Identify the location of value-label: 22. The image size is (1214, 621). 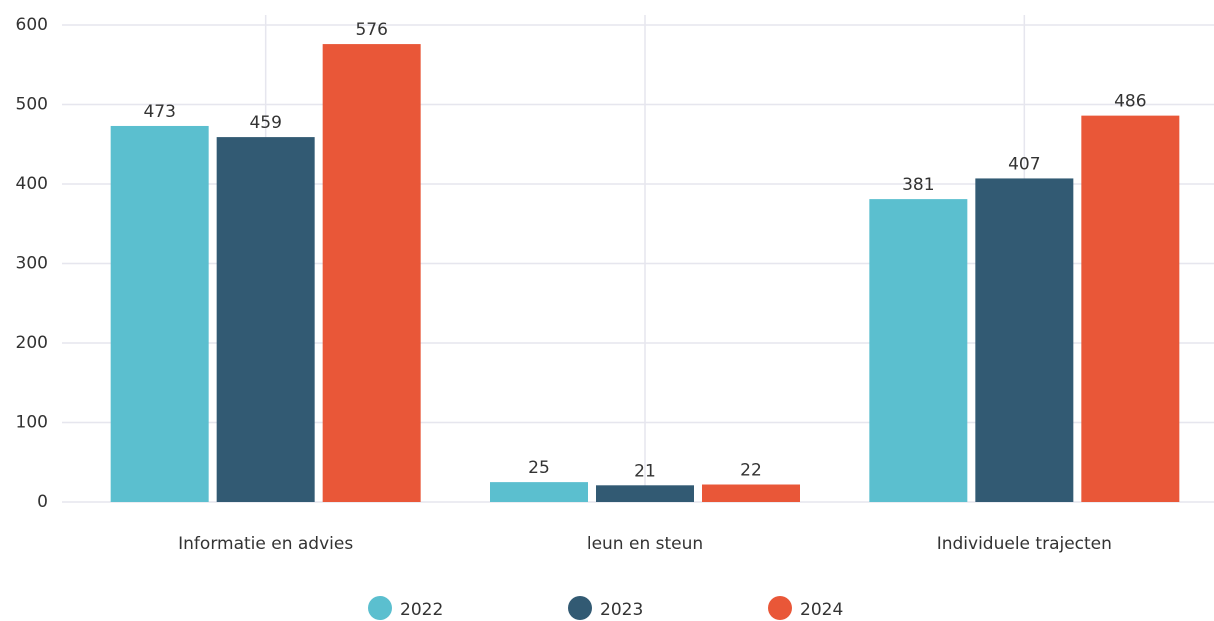
(751, 471).